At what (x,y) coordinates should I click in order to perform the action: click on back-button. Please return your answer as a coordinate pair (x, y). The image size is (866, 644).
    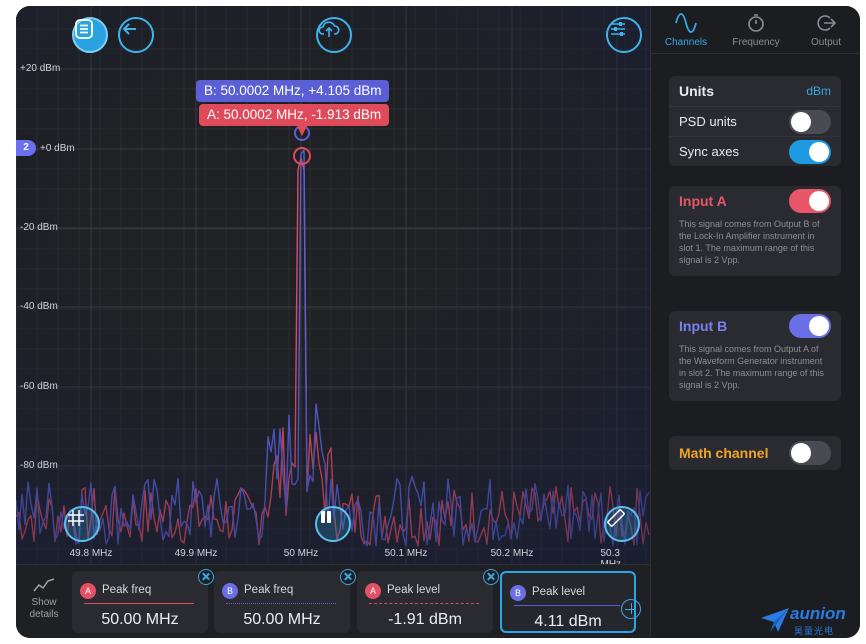
    Looking at the image, I should click on (136, 35).